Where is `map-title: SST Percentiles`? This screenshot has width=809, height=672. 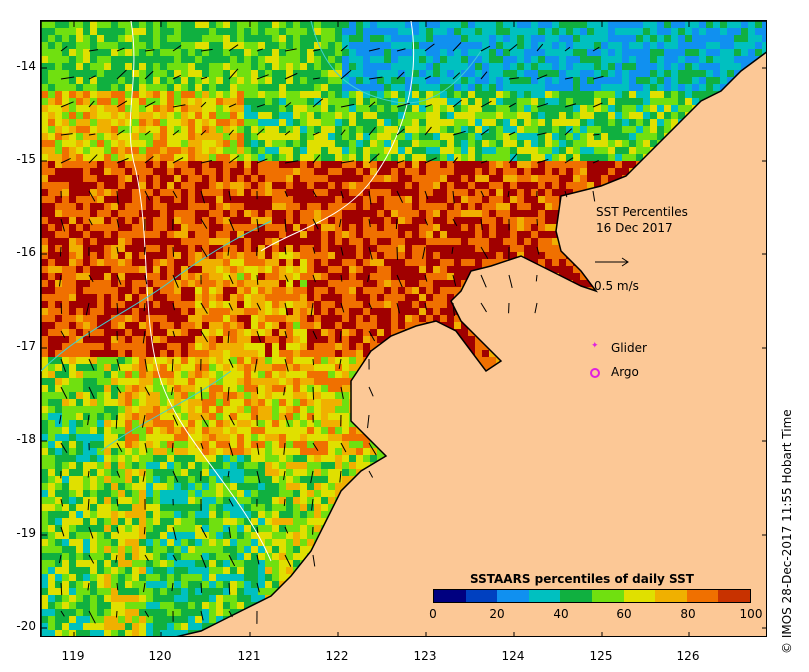 map-title: SST Percentiles is located at coordinates (642, 212).